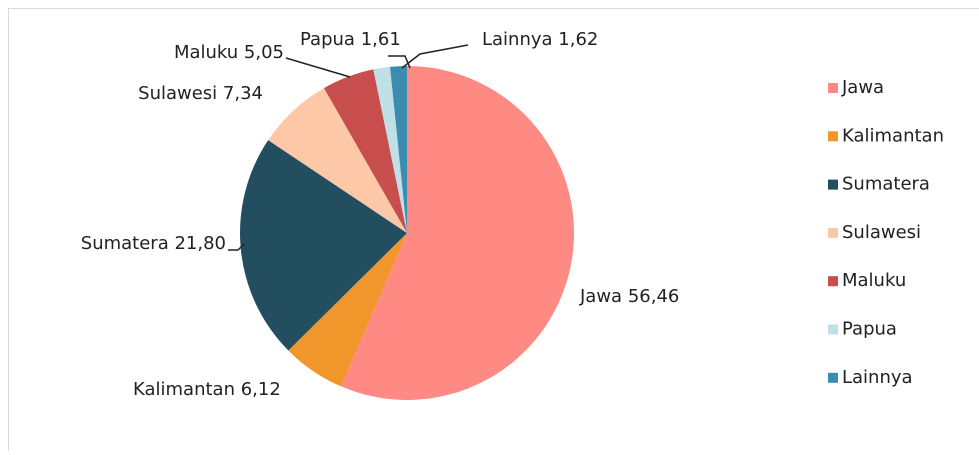 This screenshot has height=455, width=979. I want to click on data-label-value: 56,46, so click(654, 296).